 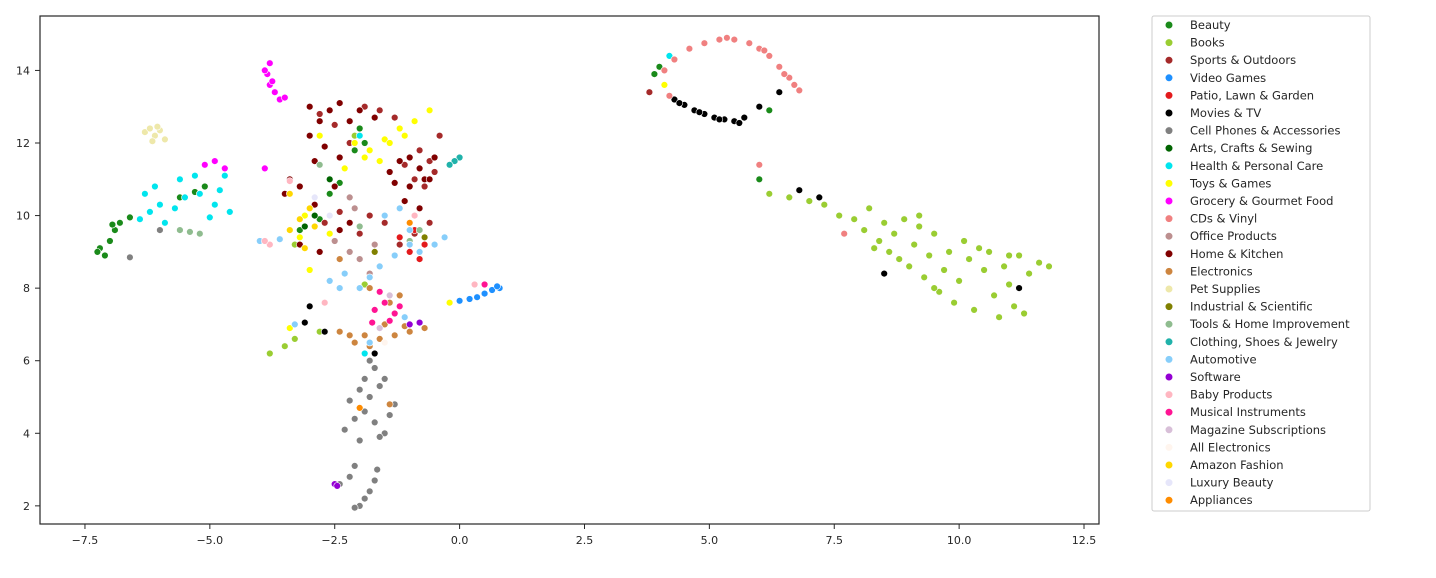 I want to click on legend-label: Video Games, so click(x=1228, y=78).